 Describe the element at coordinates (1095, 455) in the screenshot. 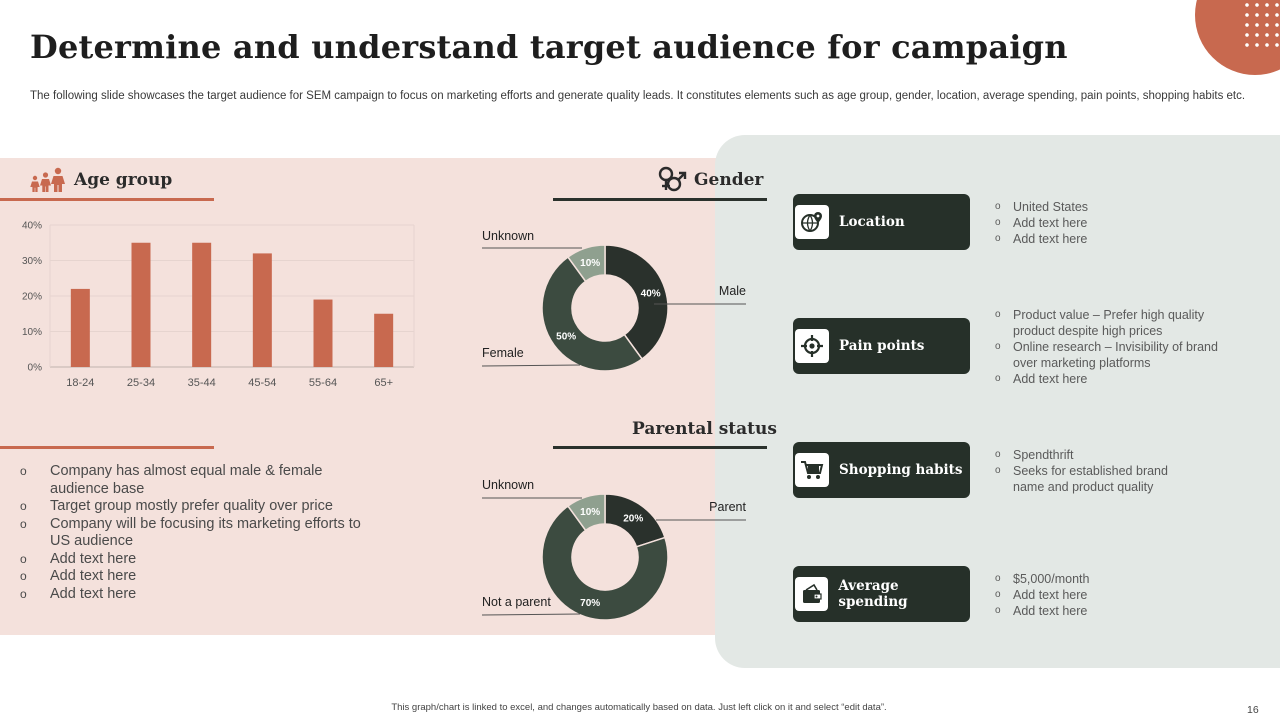

I see `list-item: Spendthrift` at that location.